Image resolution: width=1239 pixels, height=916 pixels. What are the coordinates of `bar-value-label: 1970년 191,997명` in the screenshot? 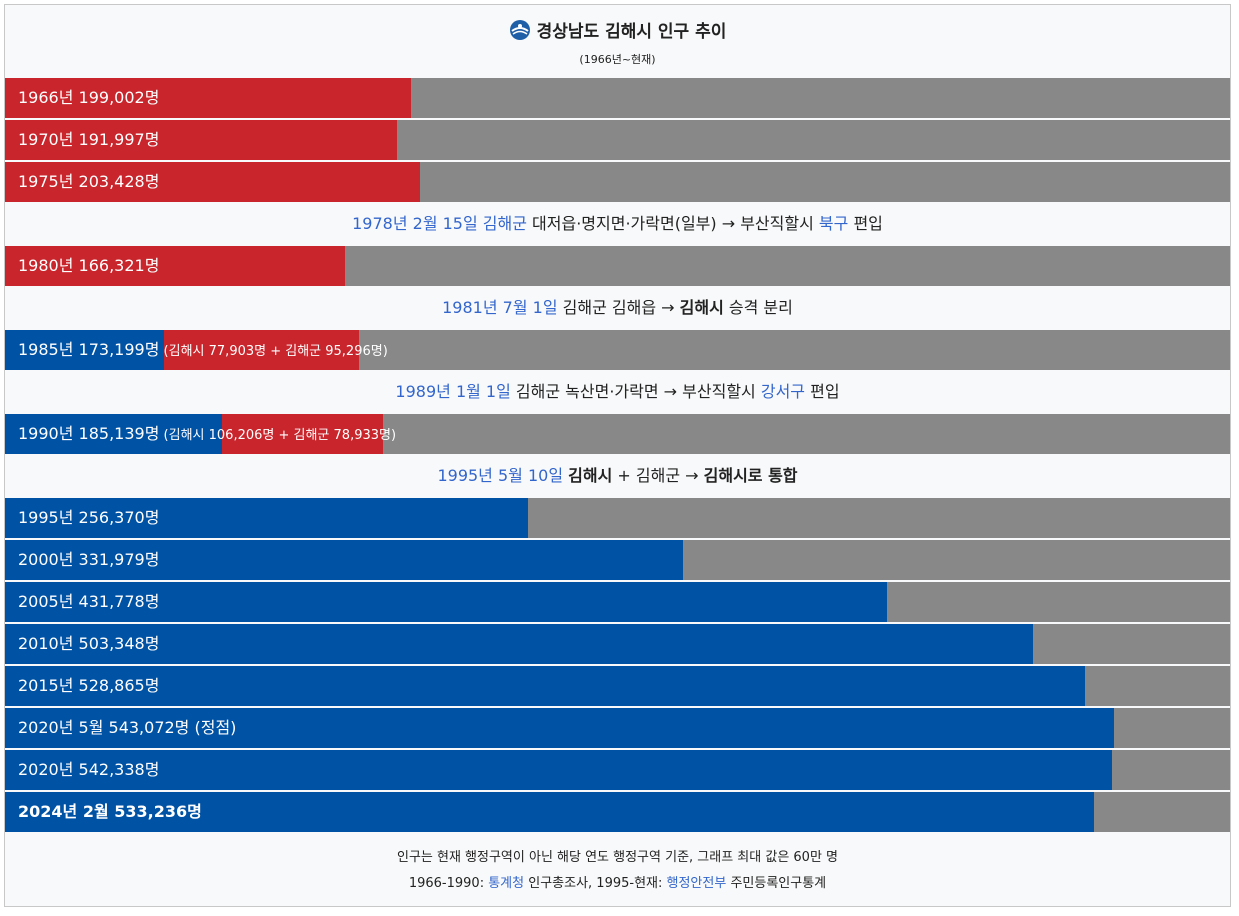 It's located at (89, 139).